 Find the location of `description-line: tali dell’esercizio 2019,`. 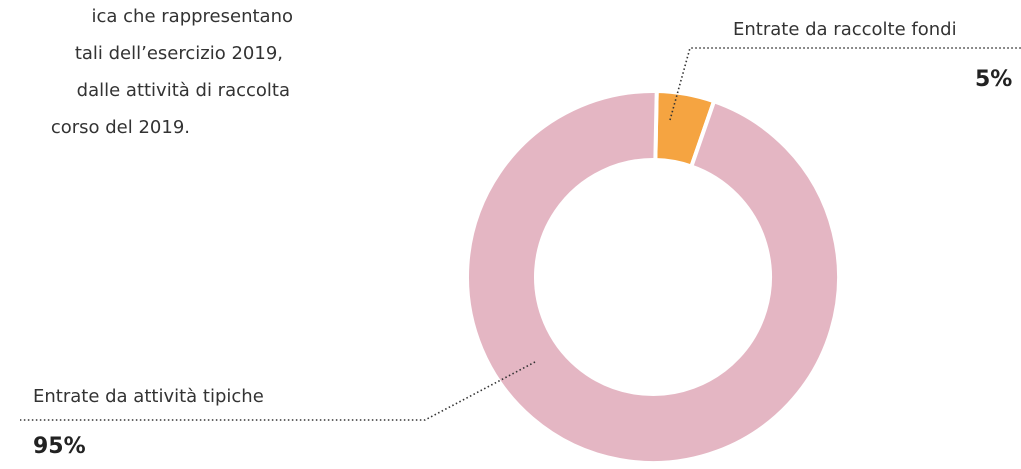

description-line: tali dell’esercizio 2019, is located at coordinates (179, 53).